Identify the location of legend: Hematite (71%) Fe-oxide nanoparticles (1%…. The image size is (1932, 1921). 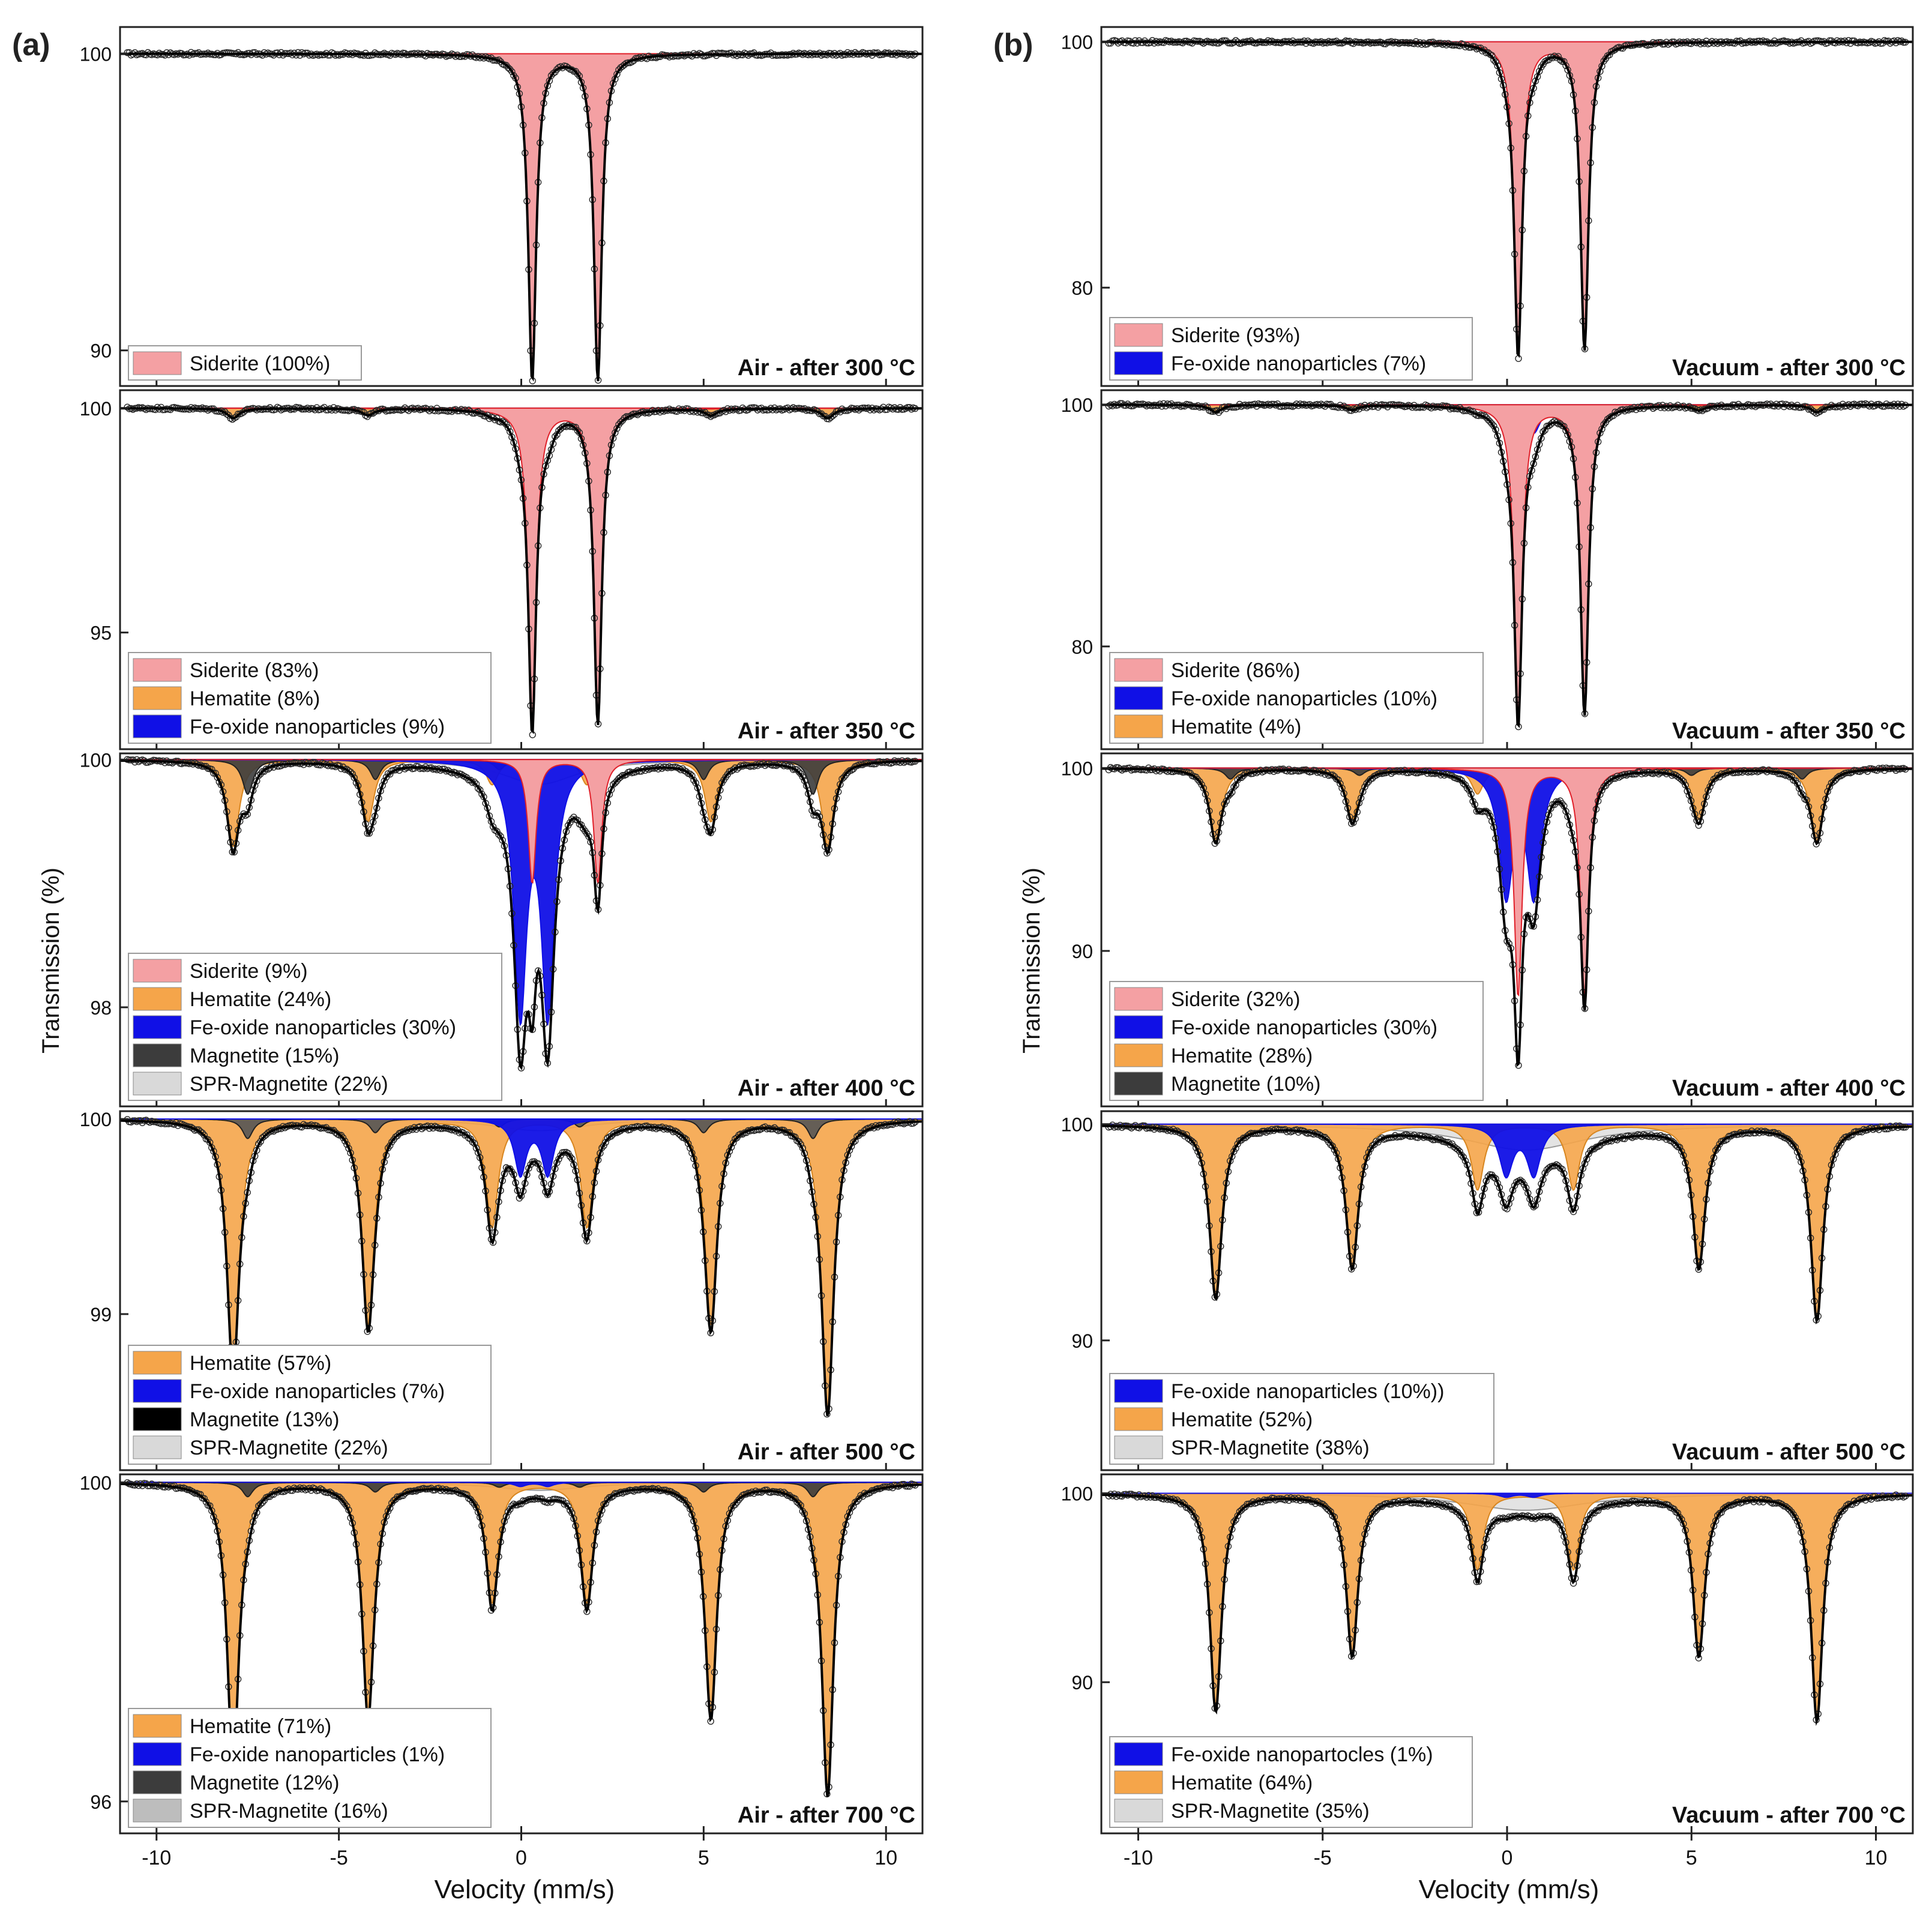
(310, 1768).